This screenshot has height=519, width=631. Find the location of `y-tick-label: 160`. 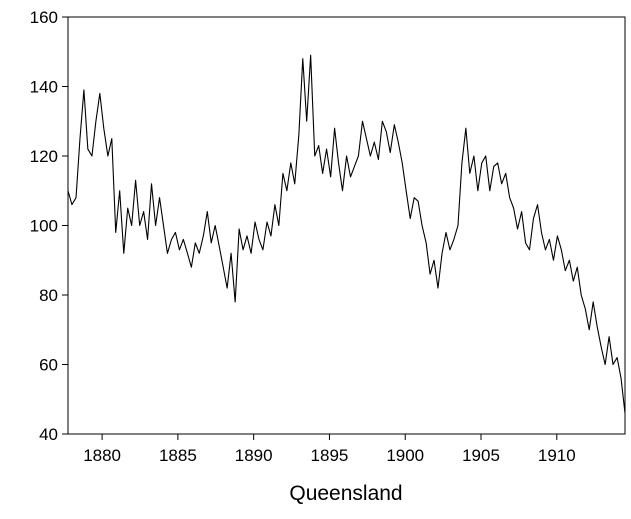

y-tick-label: 160 is located at coordinates (44, 17).